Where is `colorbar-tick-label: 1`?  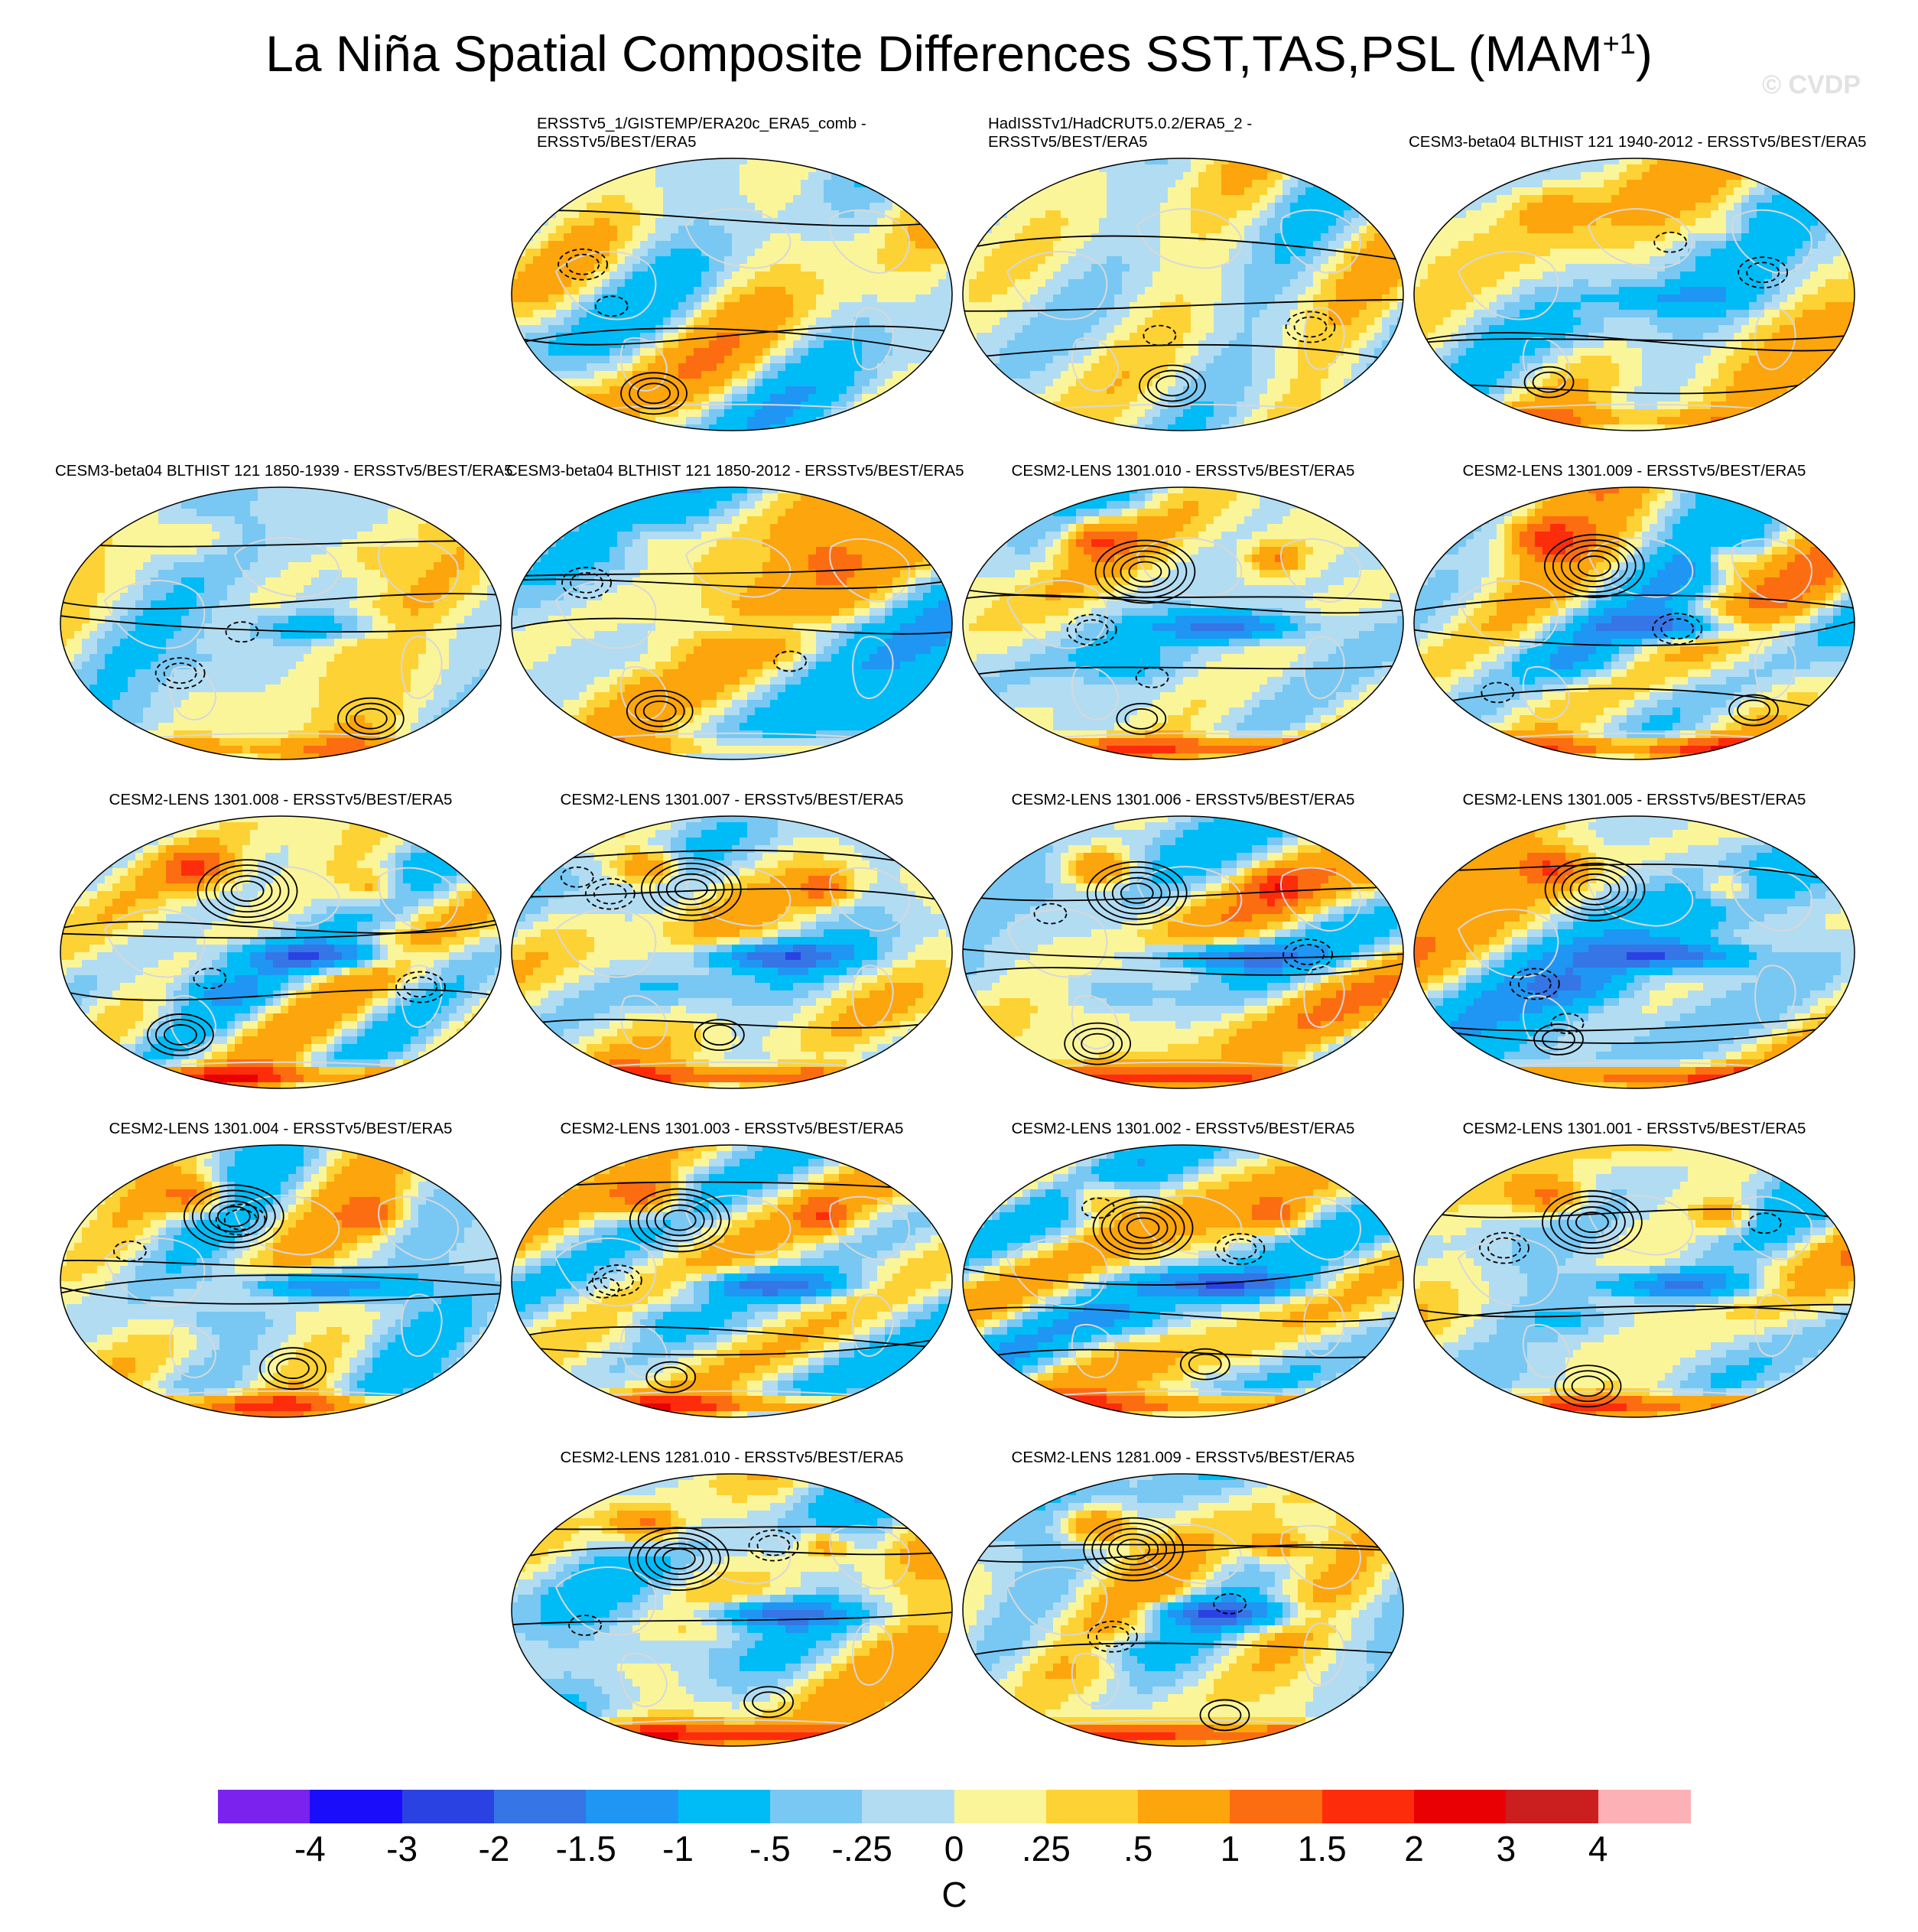
colorbar-tick-label: 1 is located at coordinates (1230, 1849).